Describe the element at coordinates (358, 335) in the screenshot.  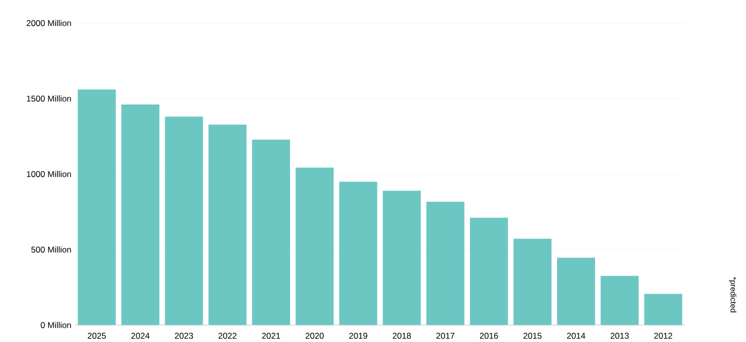
I see `x-tick-label: 2019` at that location.